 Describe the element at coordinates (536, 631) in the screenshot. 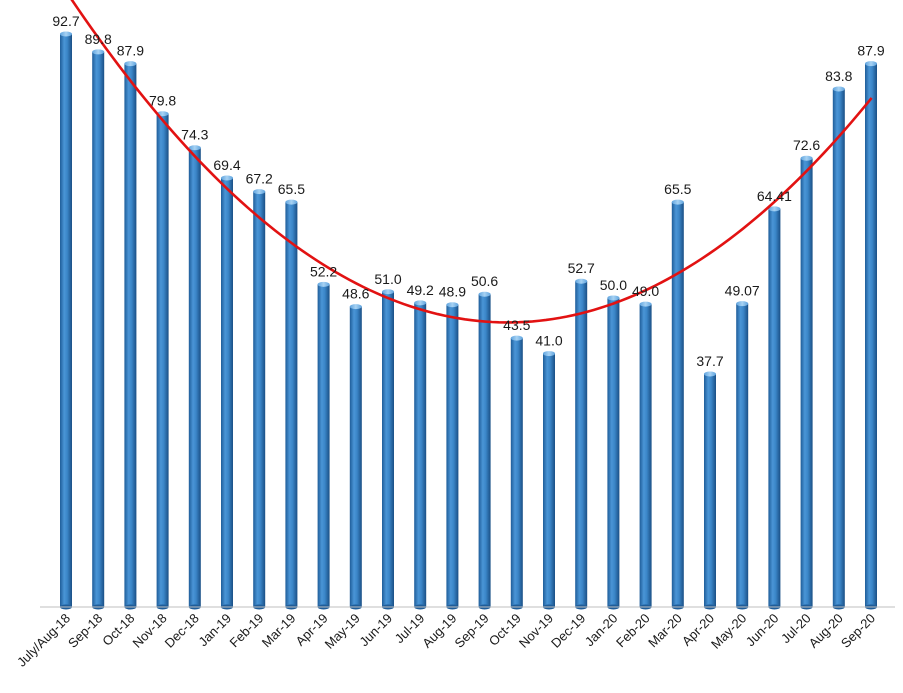

I see `x-tick-Nov-19: Nov-19` at that location.